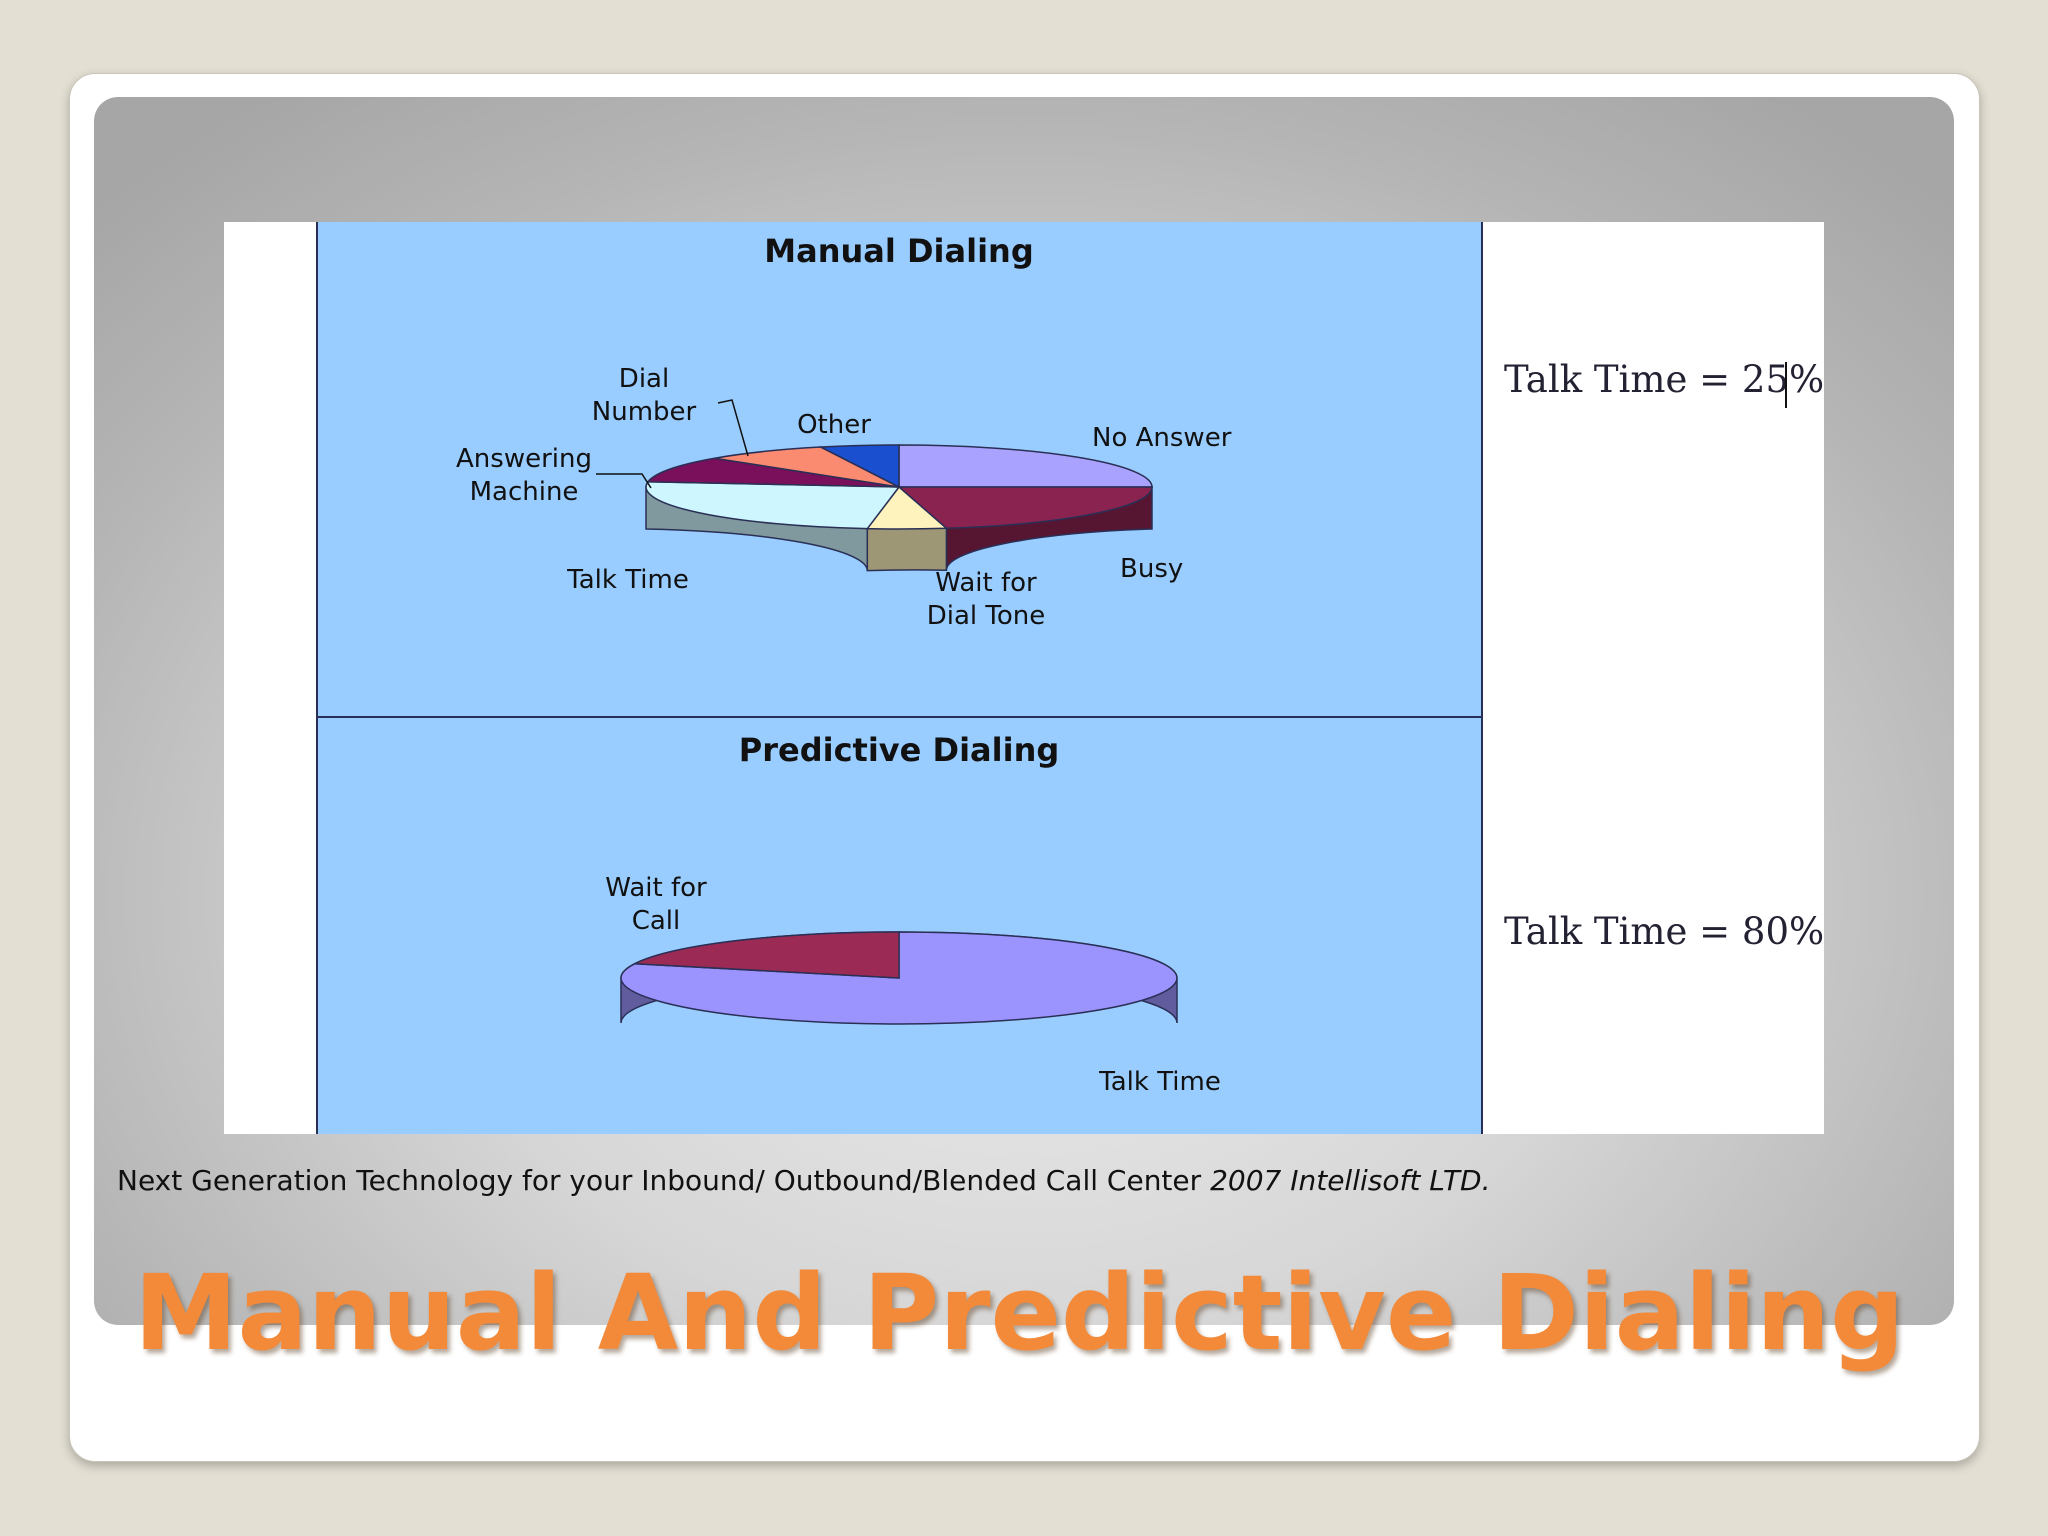  Describe the element at coordinates (1019, 1313) in the screenshot. I see `slide-title: Manual And Predictive Dialing` at that location.